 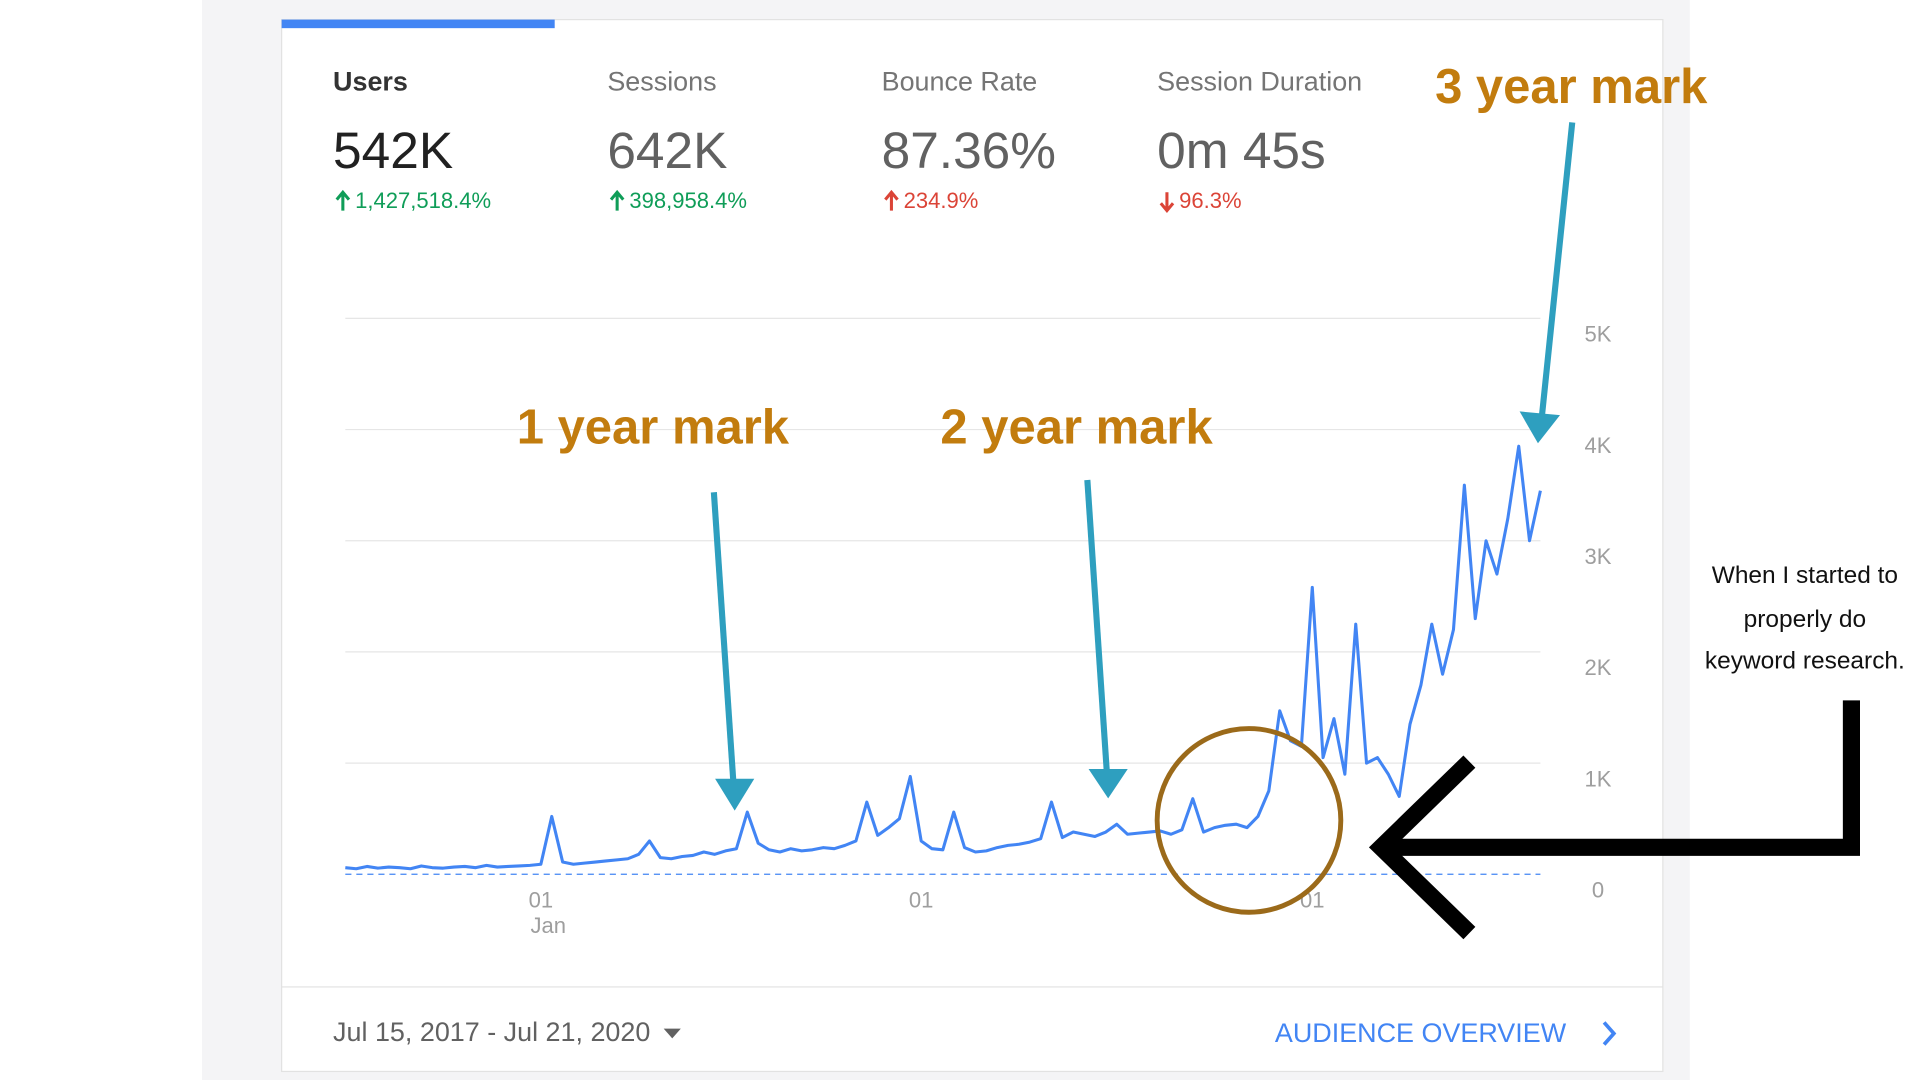 I want to click on black-arrow, so click(x=1624, y=778).